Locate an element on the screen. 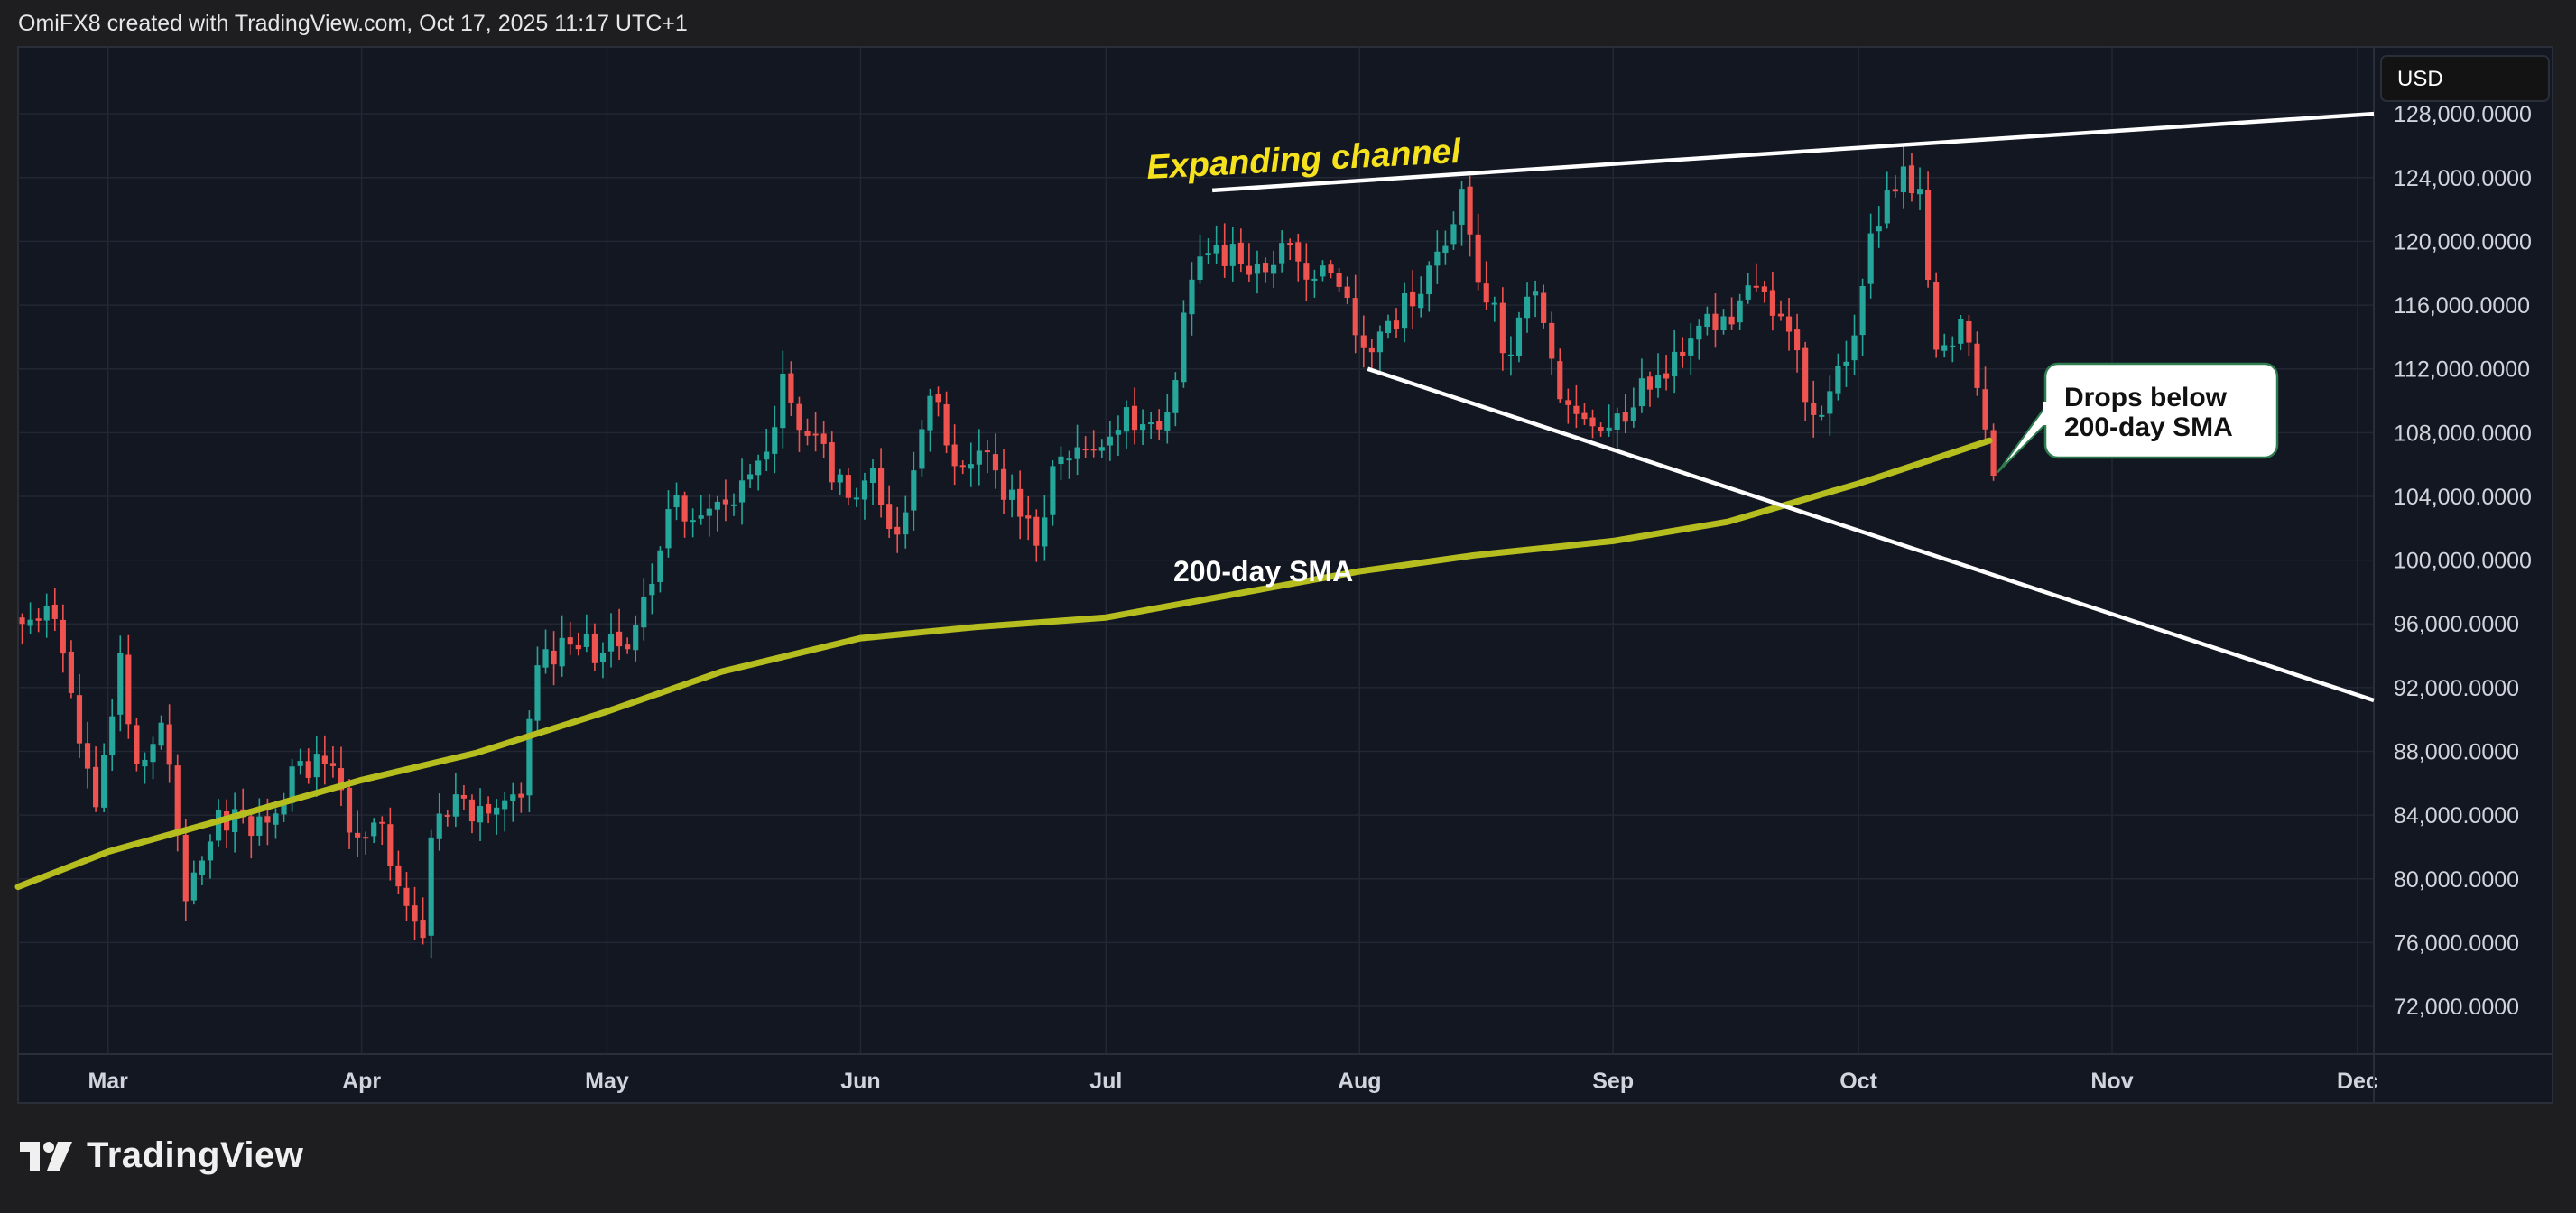  trendline-upper is located at coordinates (1793, 152).